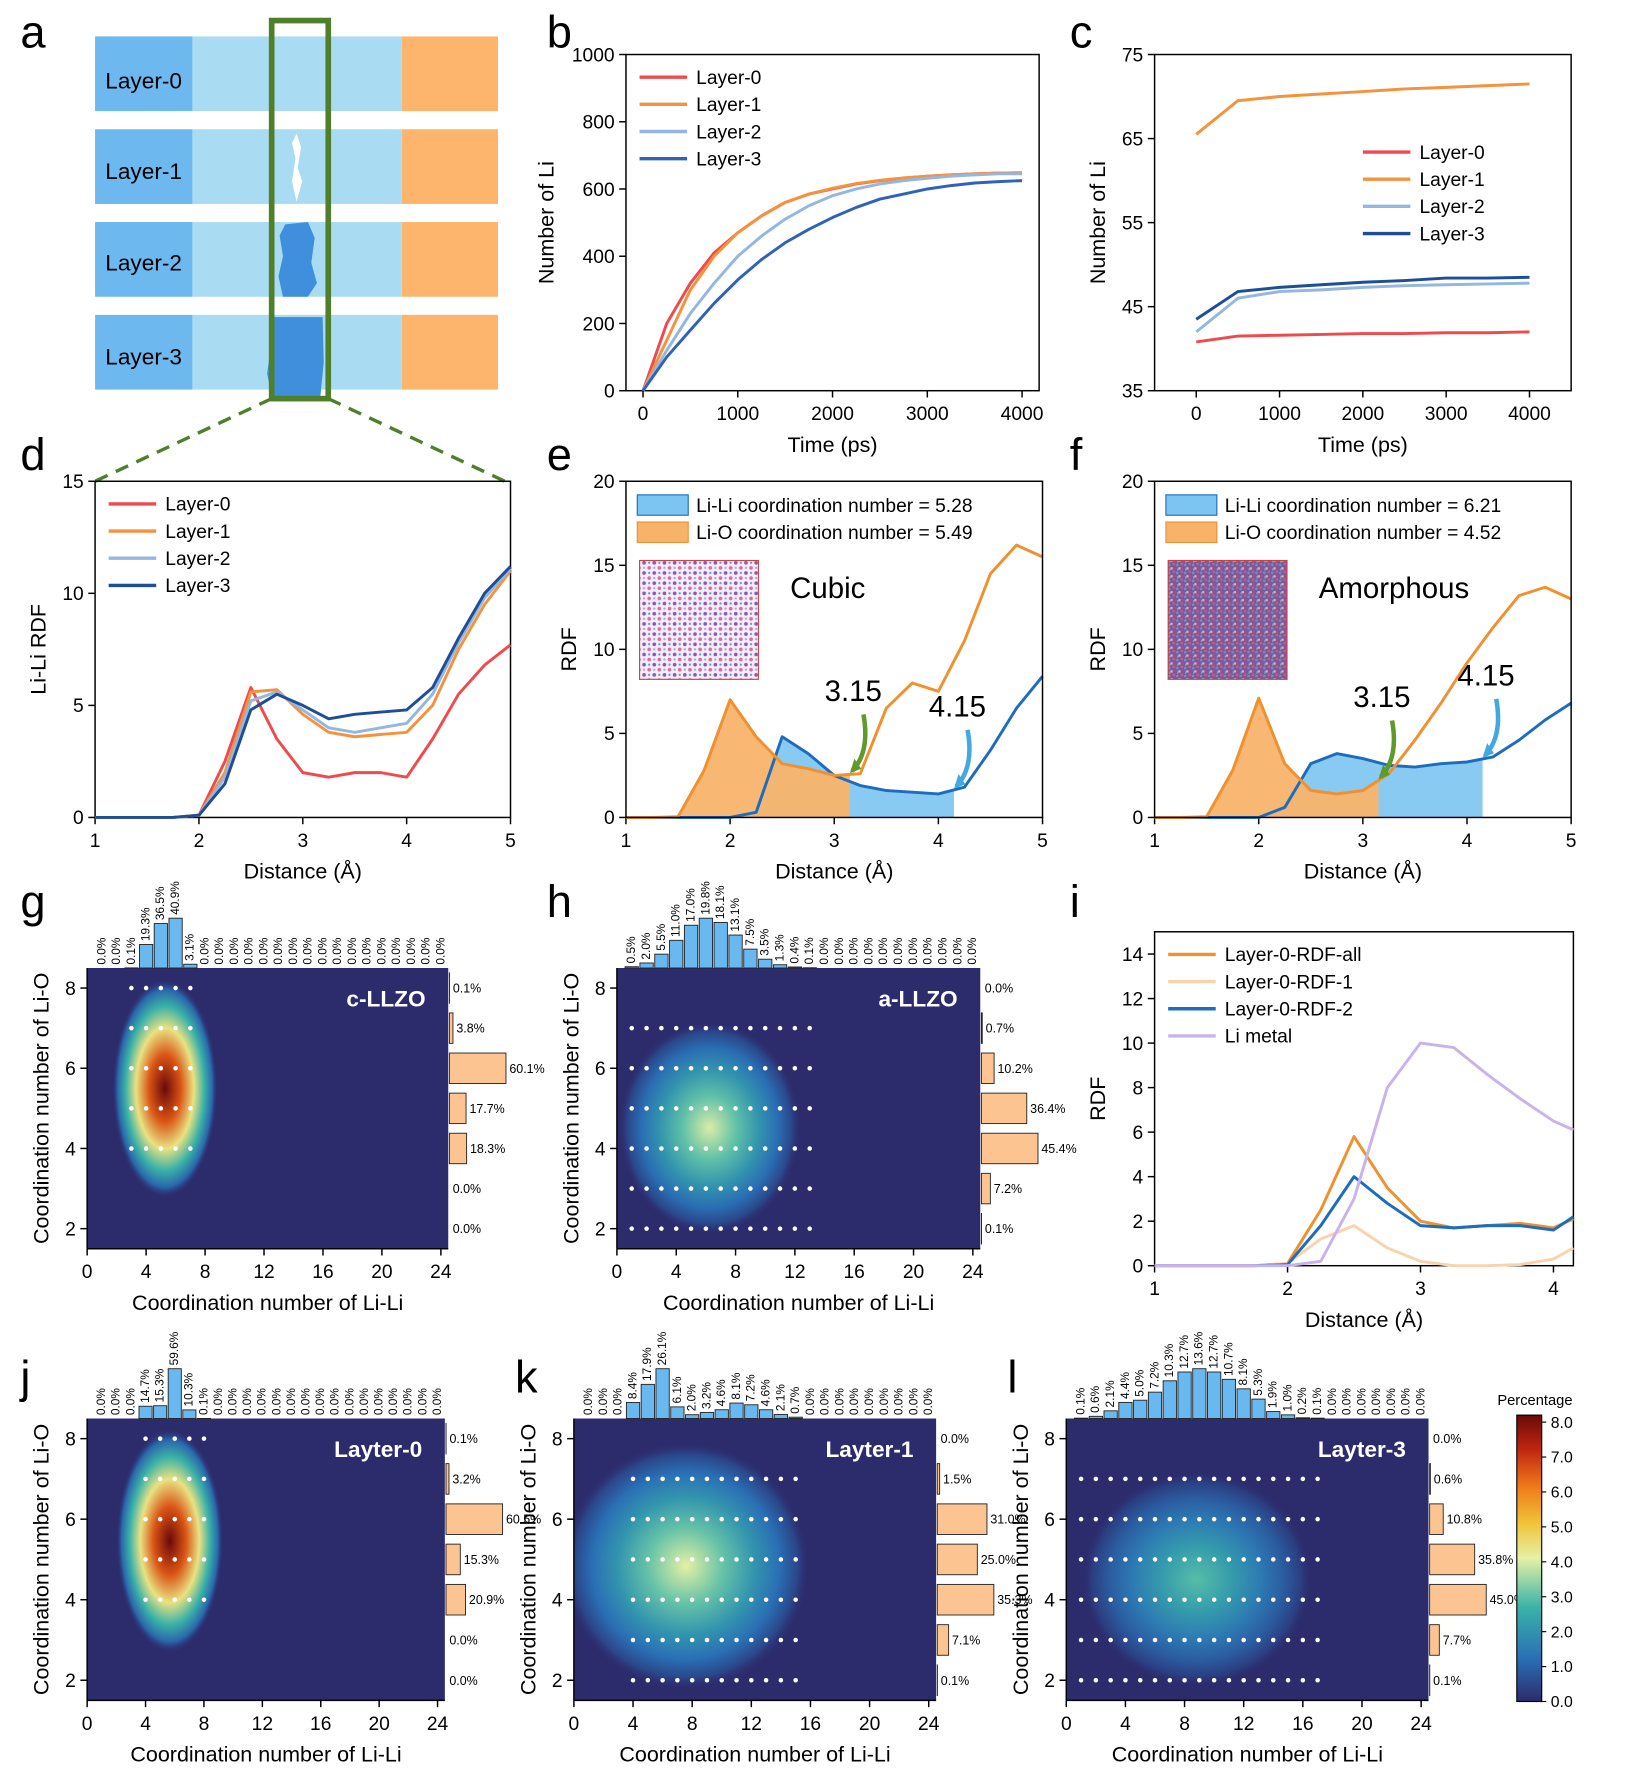 The height and width of the screenshot is (1773, 1630). What do you see at coordinates (78, 706) in the screenshot?
I see `y-tick-label: 5` at bounding box center [78, 706].